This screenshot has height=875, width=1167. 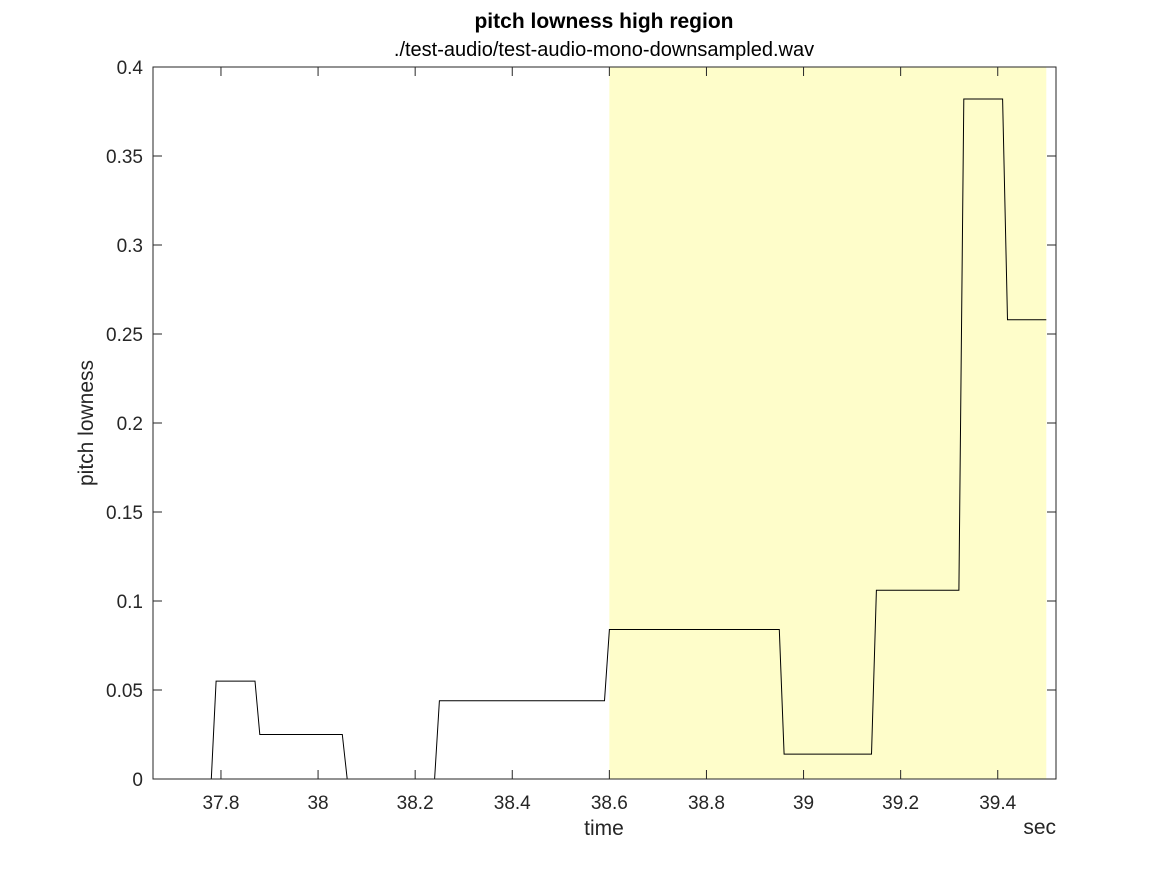 What do you see at coordinates (706, 803) in the screenshot?
I see `x-tick-label: 38.8` at bounding box center [706, 803].